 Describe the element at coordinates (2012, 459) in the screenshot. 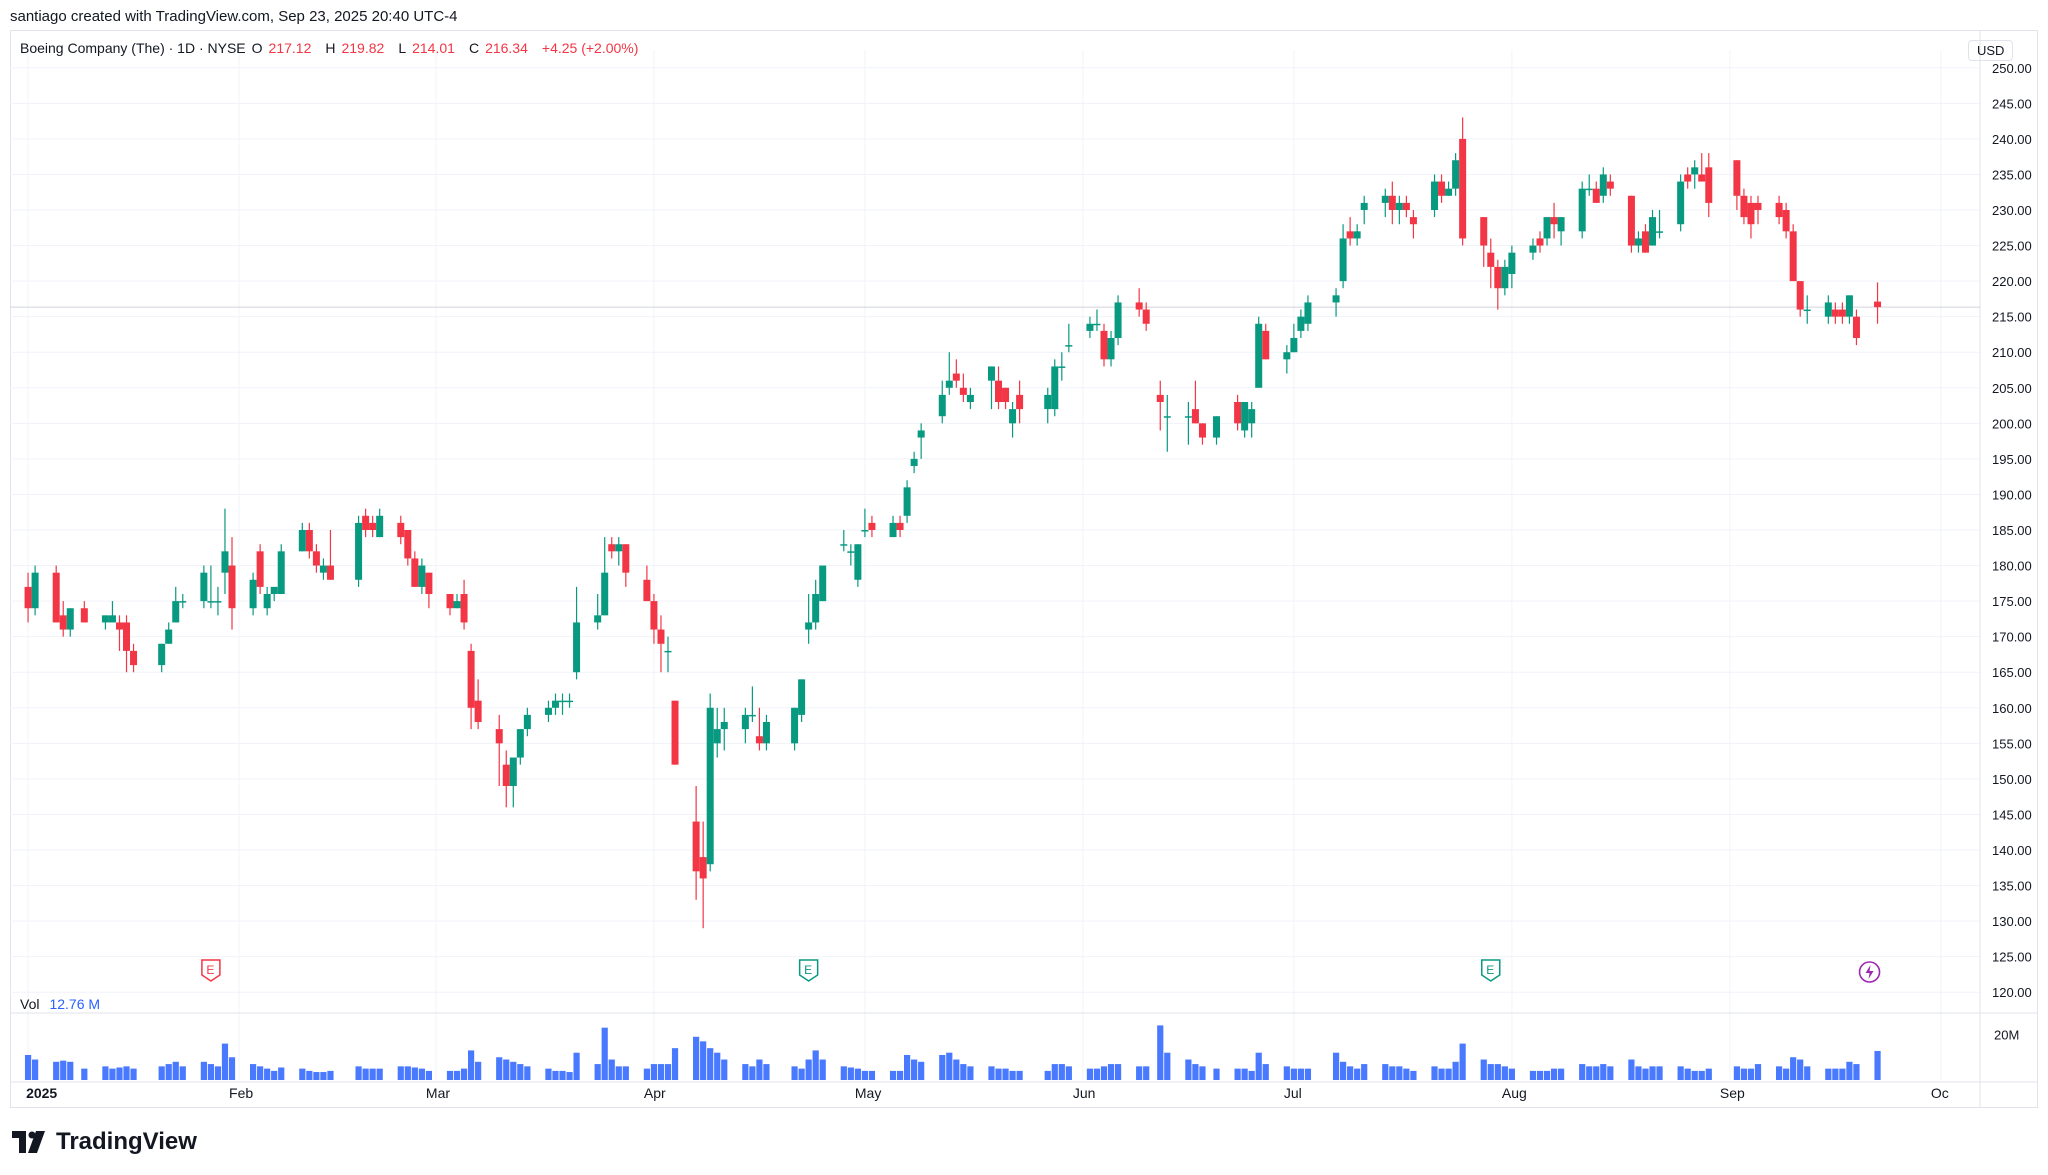

I see `y-tick-label: 195.00` at that location.